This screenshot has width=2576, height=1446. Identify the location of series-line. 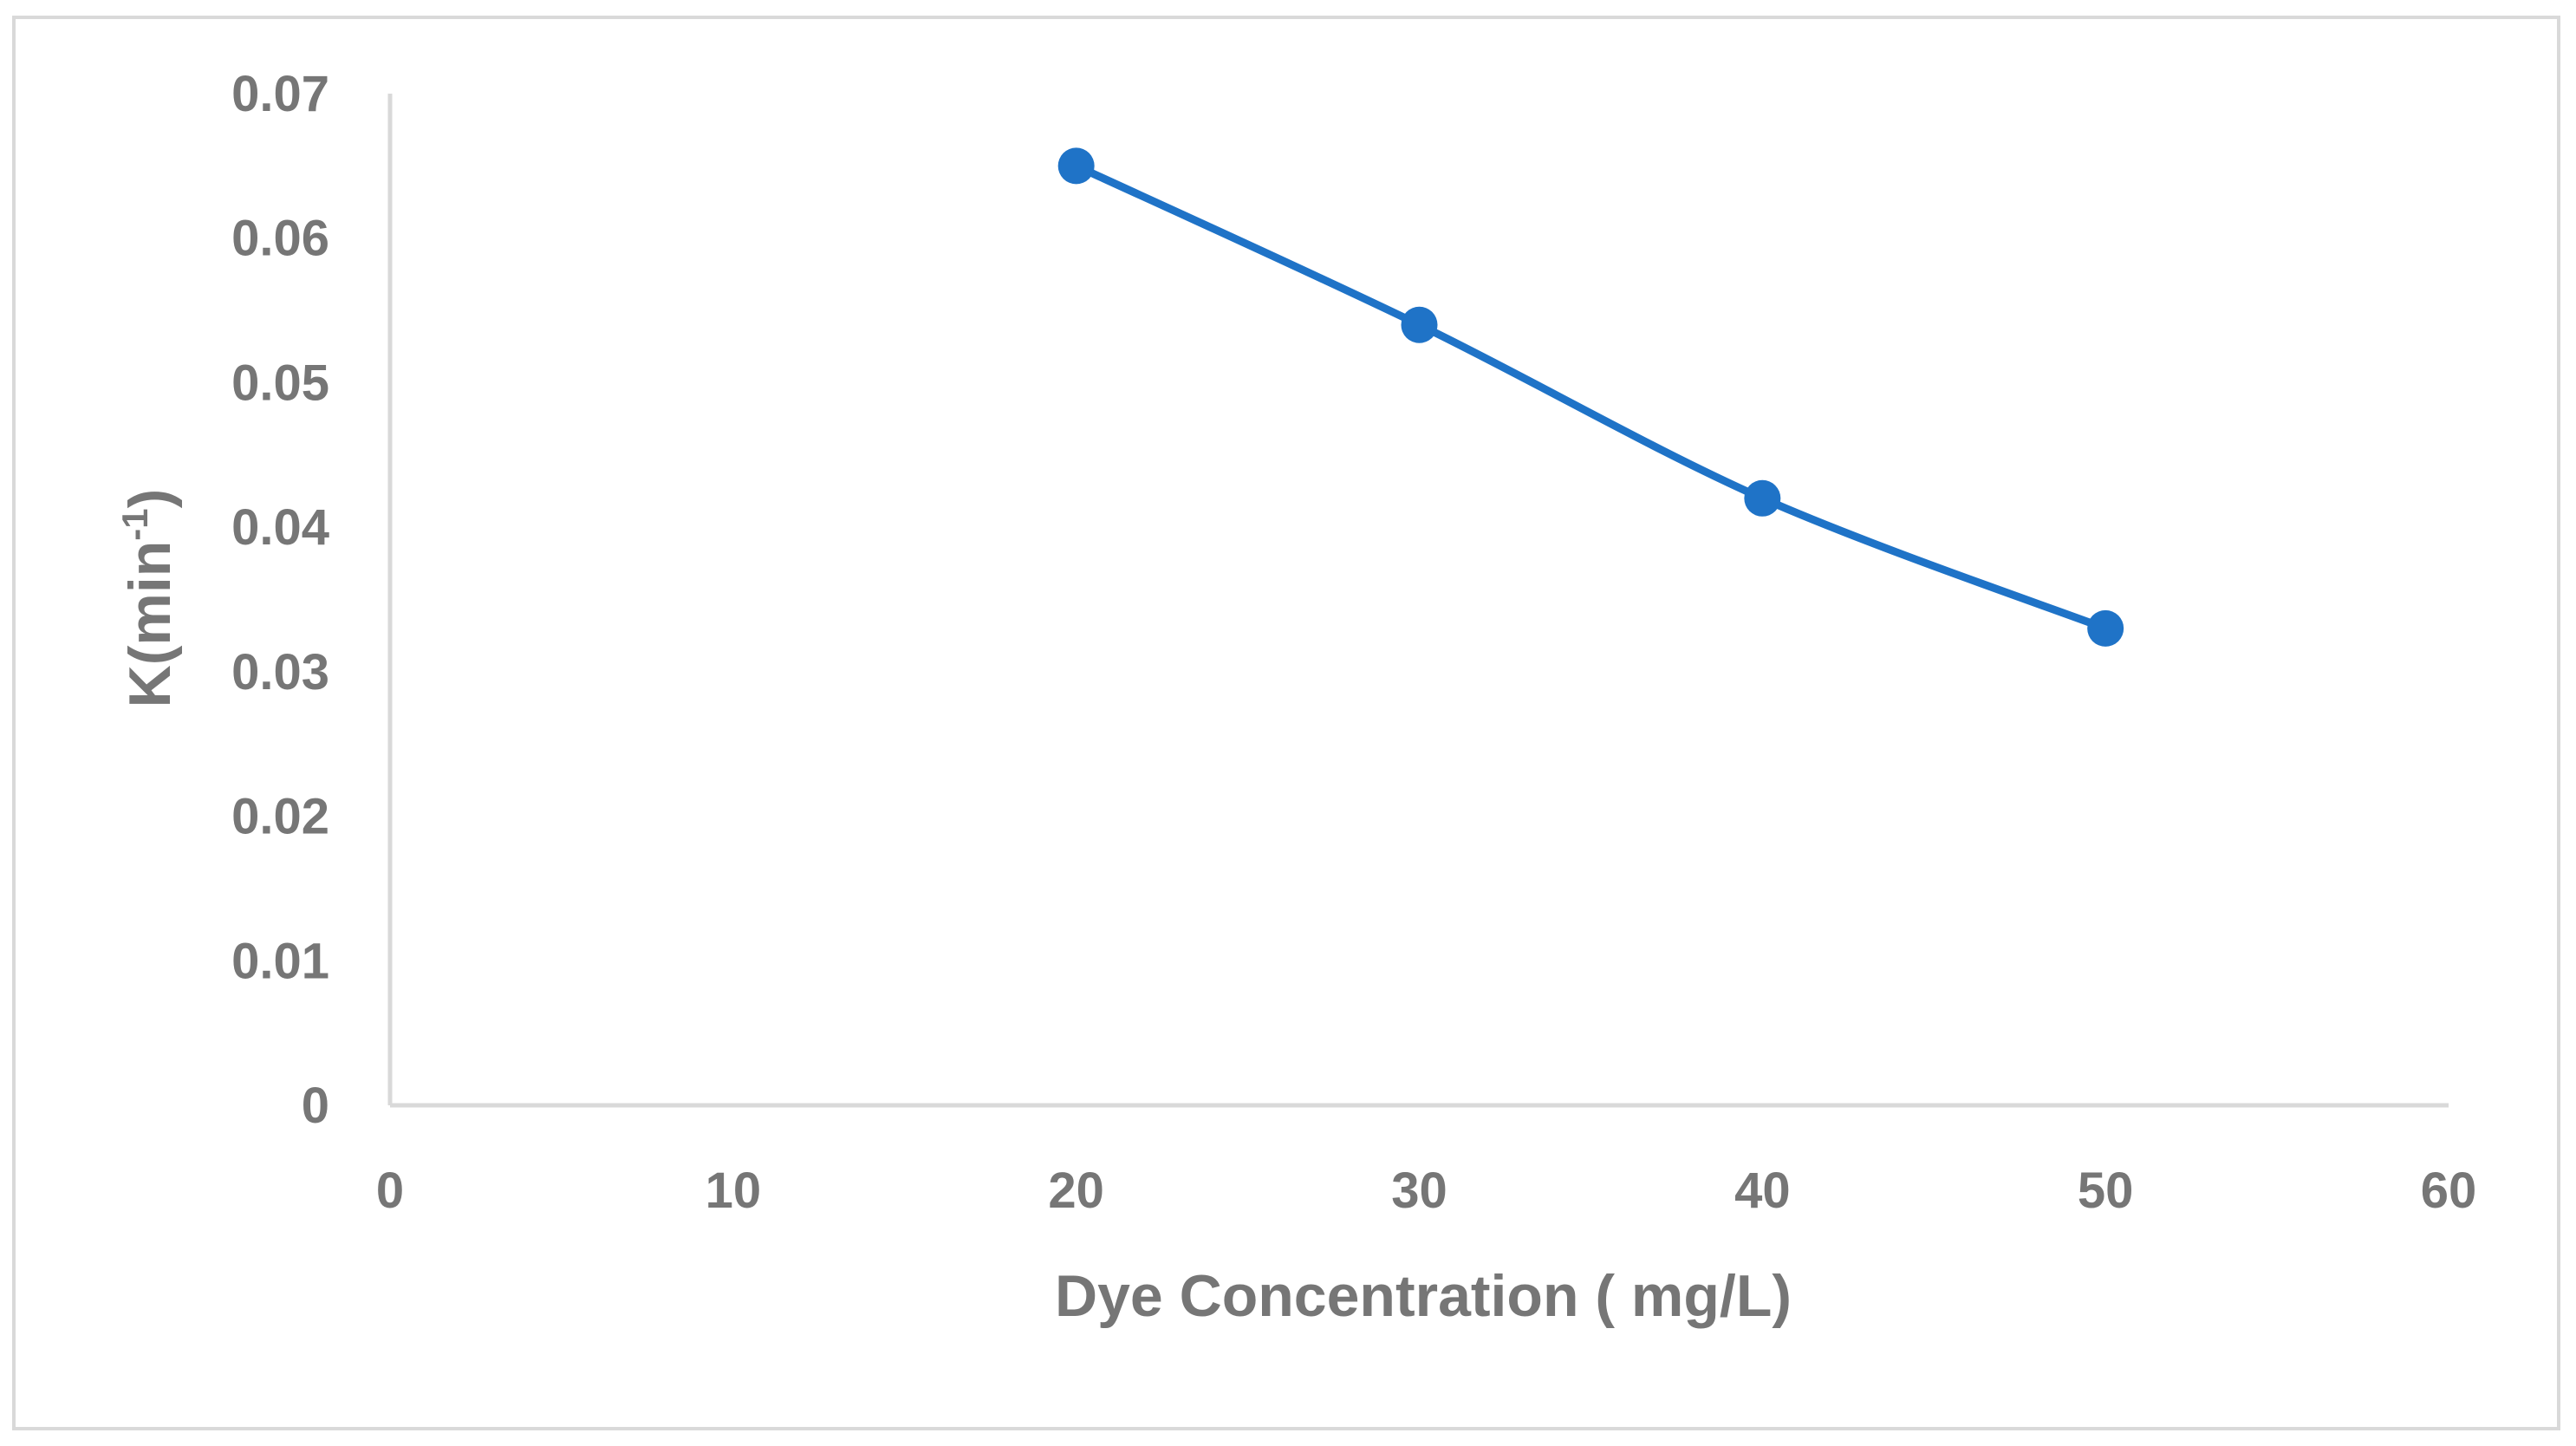
(1591, 397).